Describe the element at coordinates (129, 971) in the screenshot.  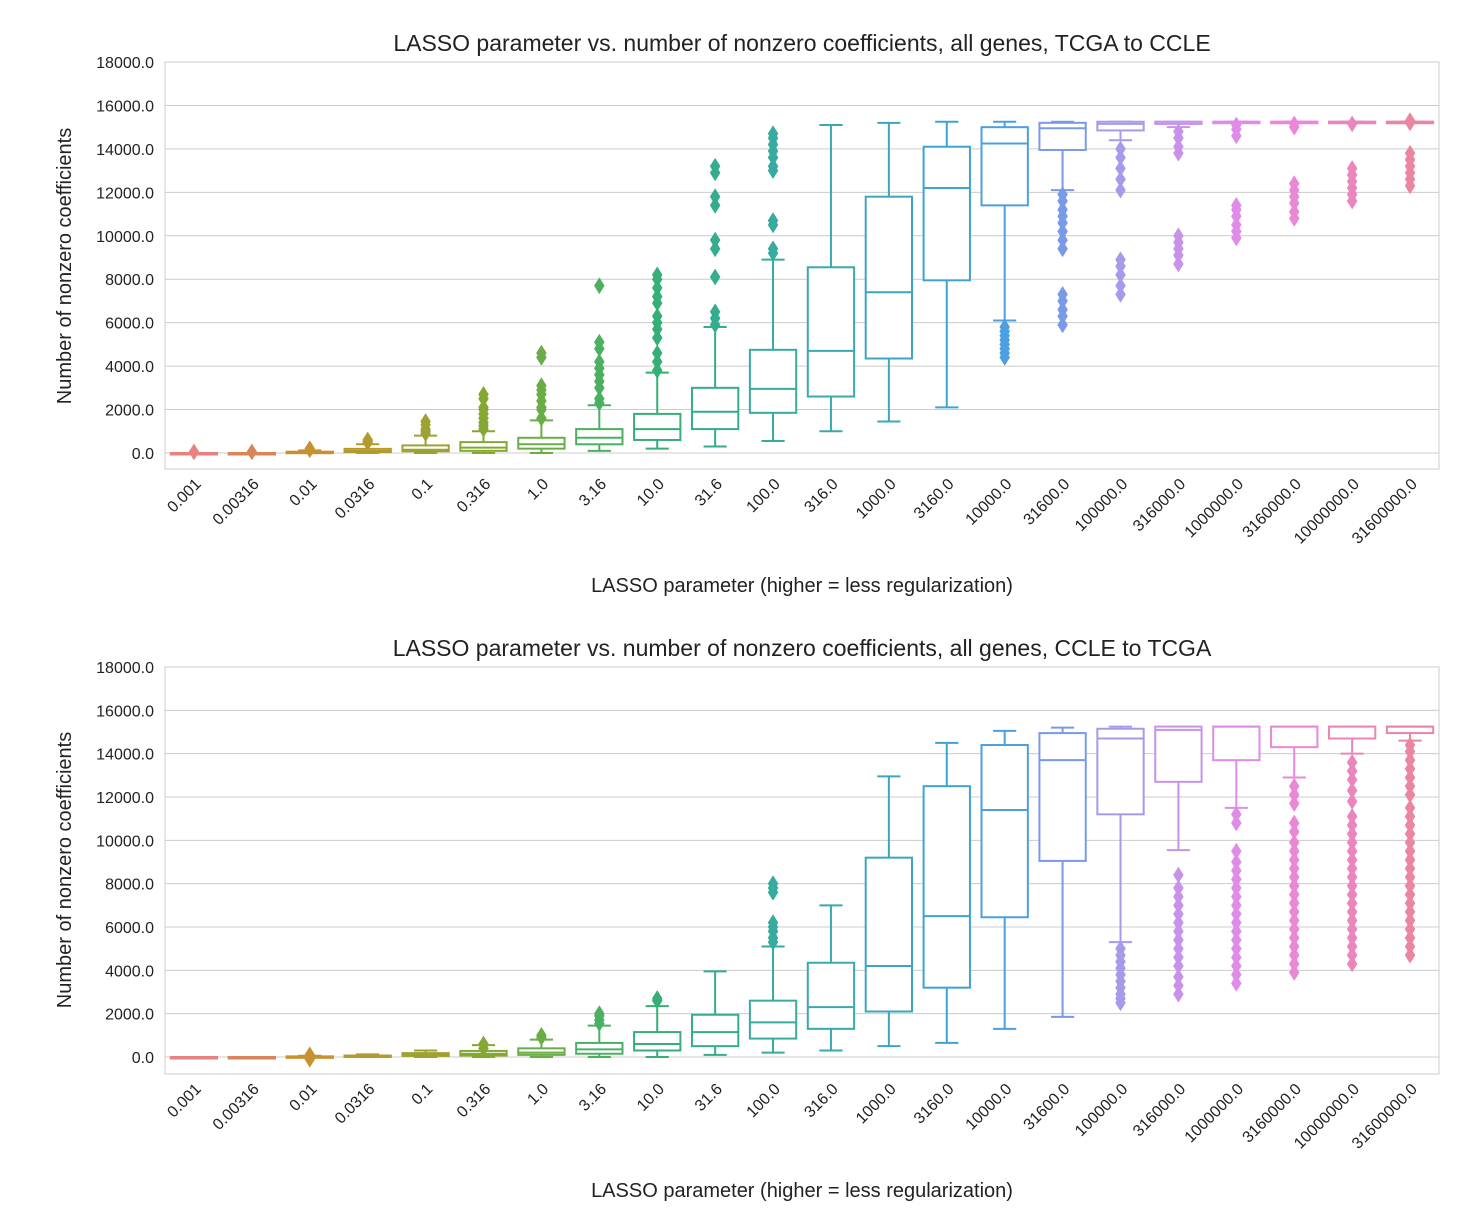
I see `bottom-chart-y-tick-label: 4000.0` at that location.